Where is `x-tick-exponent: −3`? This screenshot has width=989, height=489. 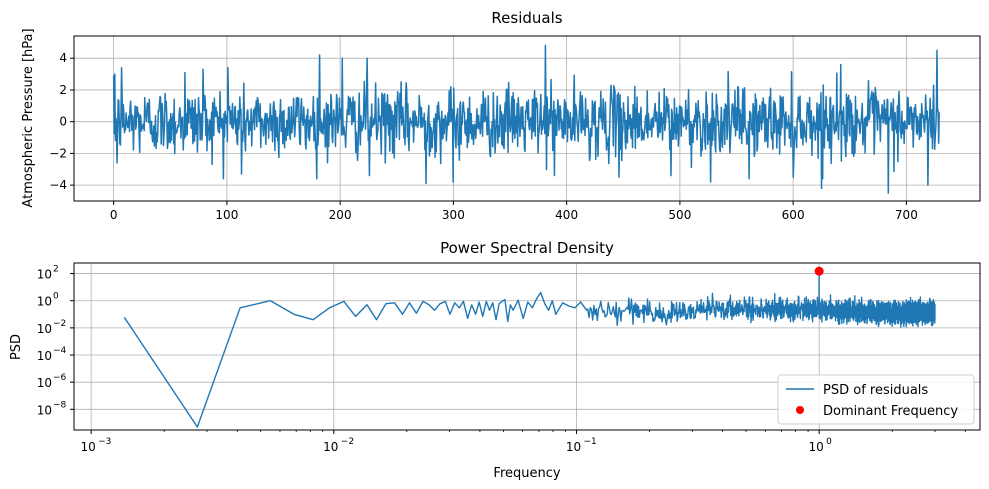 x-tick-exponent: −3 is located at coordinates (104, 442).